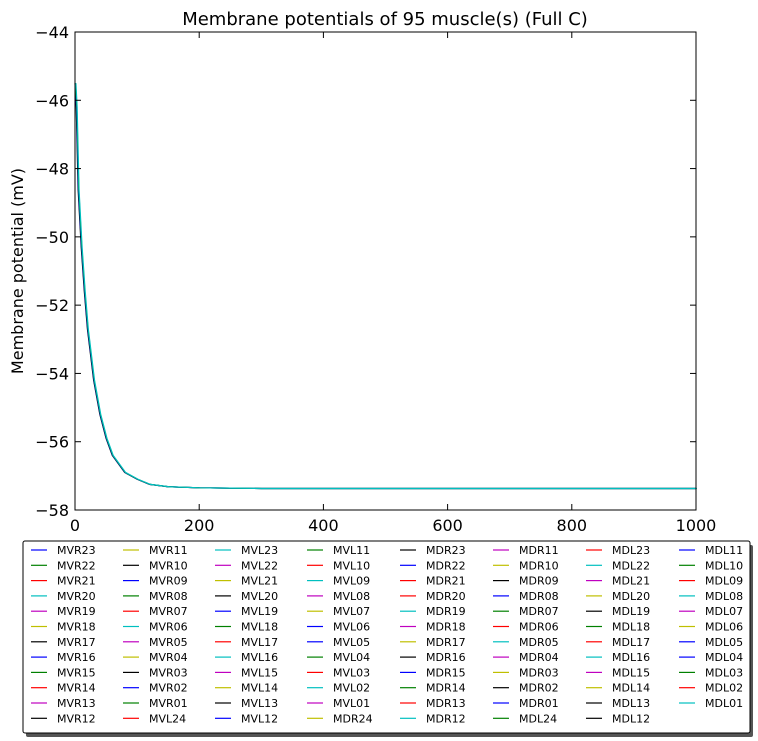  Describe the element at coordinates (631, 611) in the screenshot. I see `legend-label: MDL19` at that location.